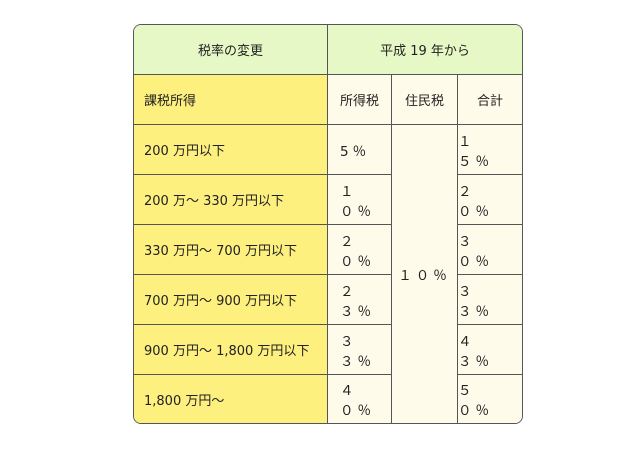  I want to click on income-tax-rate: ４０％, so click(360, 399).